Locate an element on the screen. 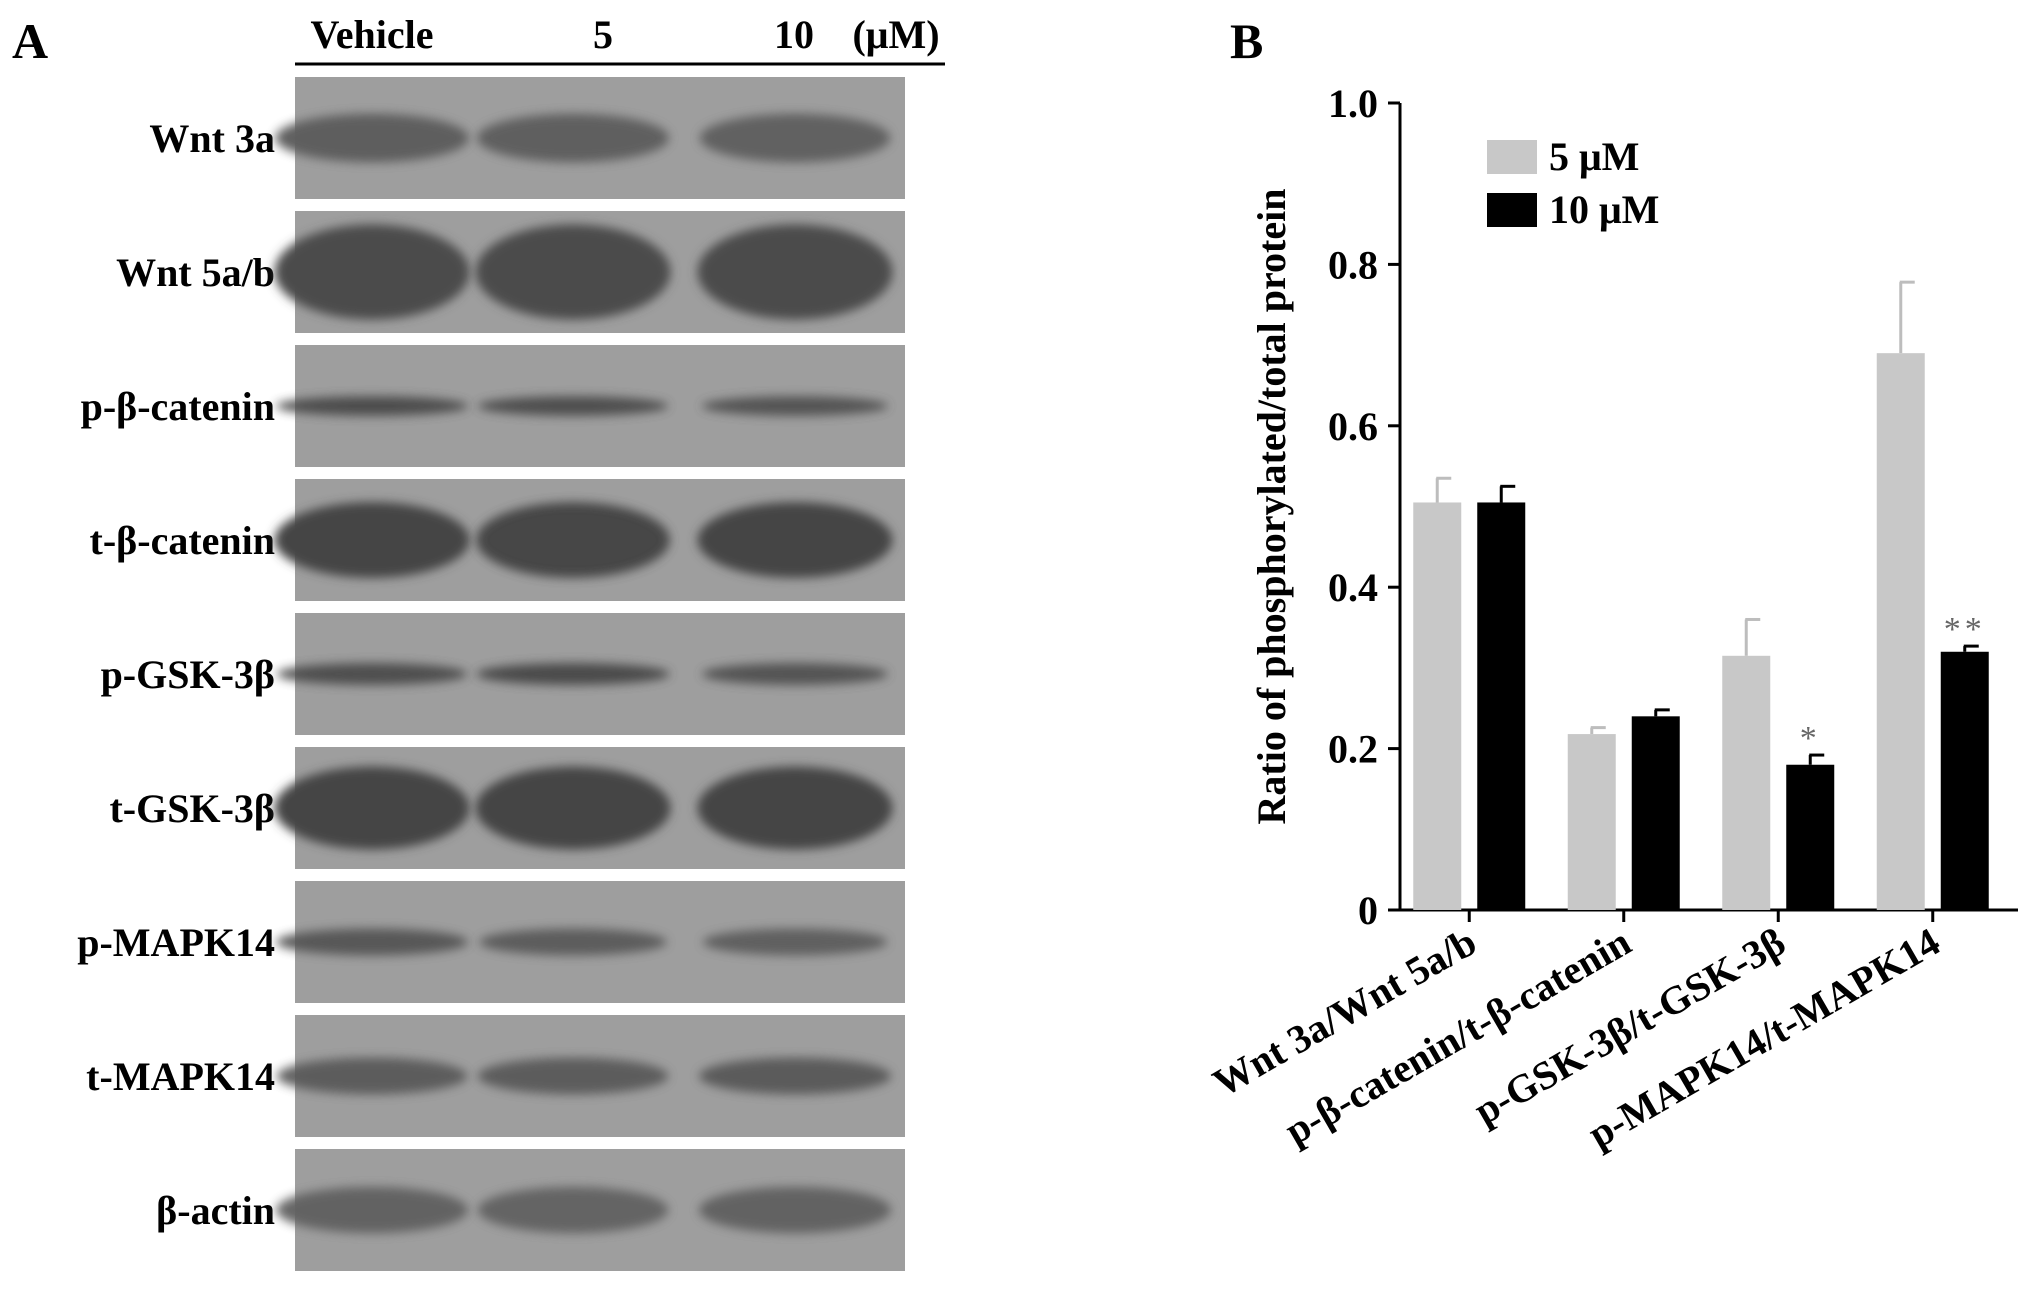  header-dose-5: 5 is located at coordinates (603, 34).